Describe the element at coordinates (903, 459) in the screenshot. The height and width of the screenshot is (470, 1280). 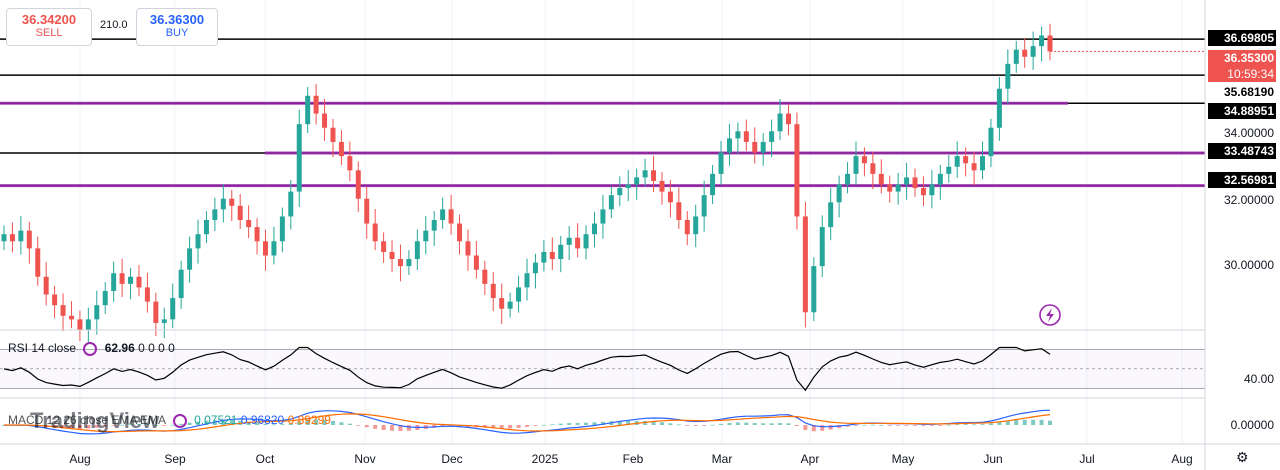
I see `time-tick: May` at that location.